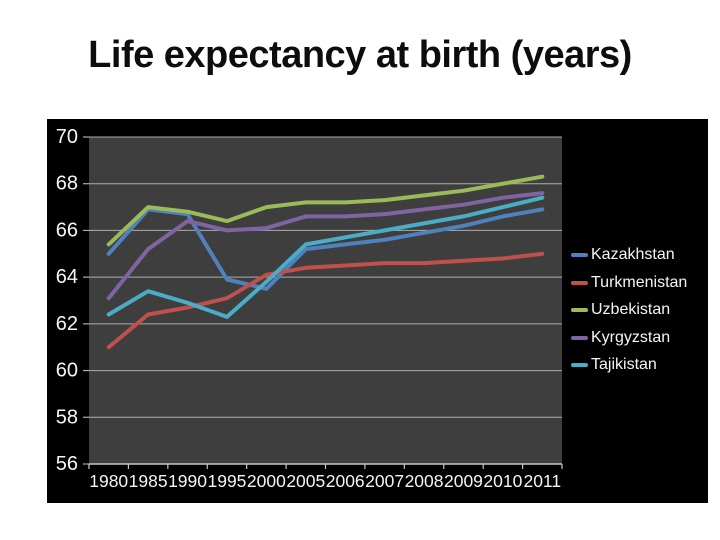  Describe the element at coordinates (67, 230) in the screenshot. I see `y-axis-label: 66` at that location.